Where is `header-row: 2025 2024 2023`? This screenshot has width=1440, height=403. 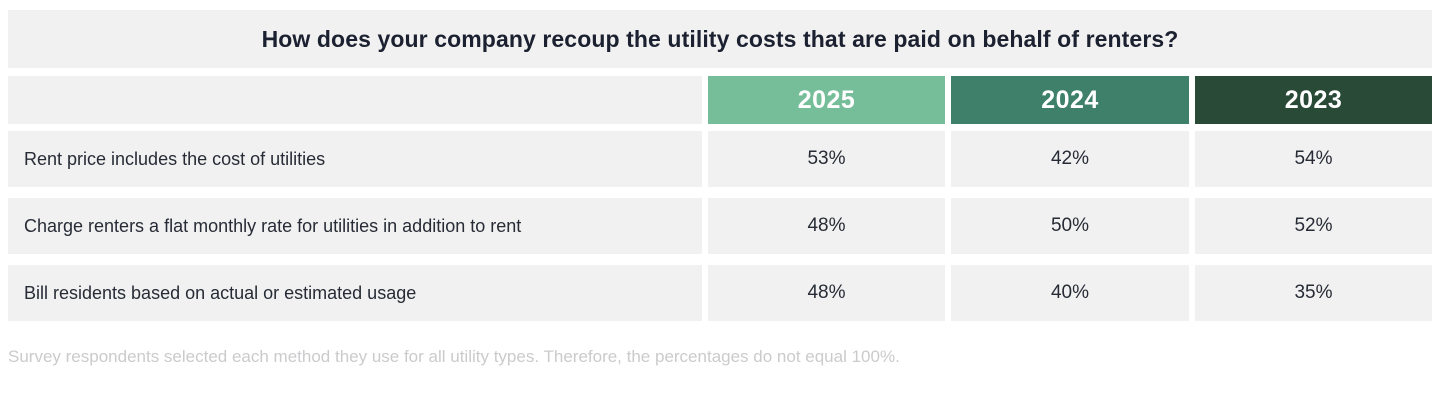 header-row: 2025 2024 2023 is located at coordinates (720, 100).